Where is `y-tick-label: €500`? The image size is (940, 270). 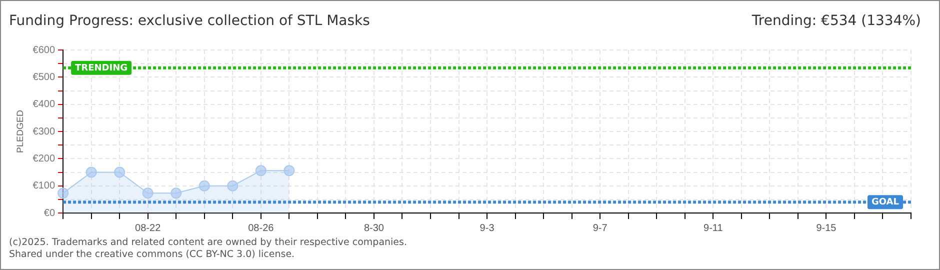 y-tick-label: €500 is located at coordinates (44, 77).